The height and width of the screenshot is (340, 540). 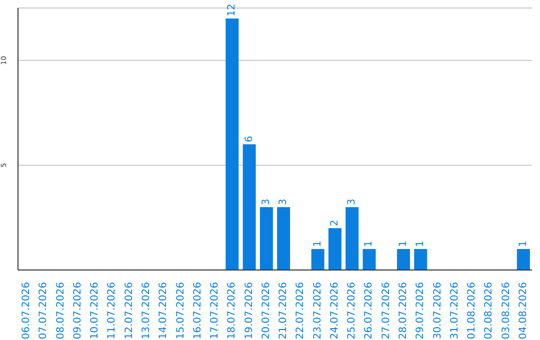 I want to click on x-tick-label: 15.07.2026, so click(x=180, y=311).